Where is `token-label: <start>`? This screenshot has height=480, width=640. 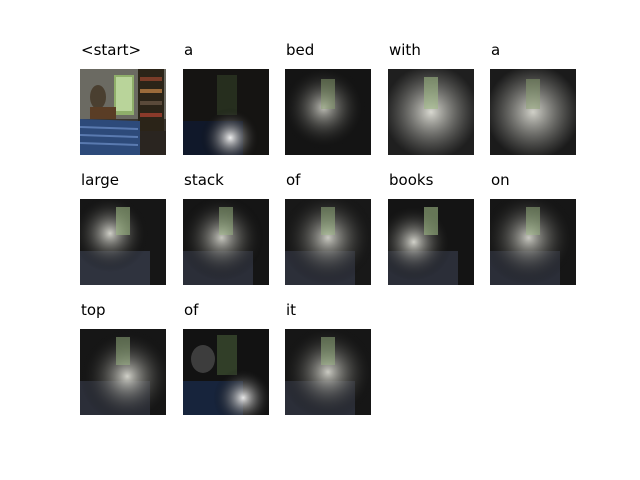
token-label: <start> is located at coordinates (111, 50).